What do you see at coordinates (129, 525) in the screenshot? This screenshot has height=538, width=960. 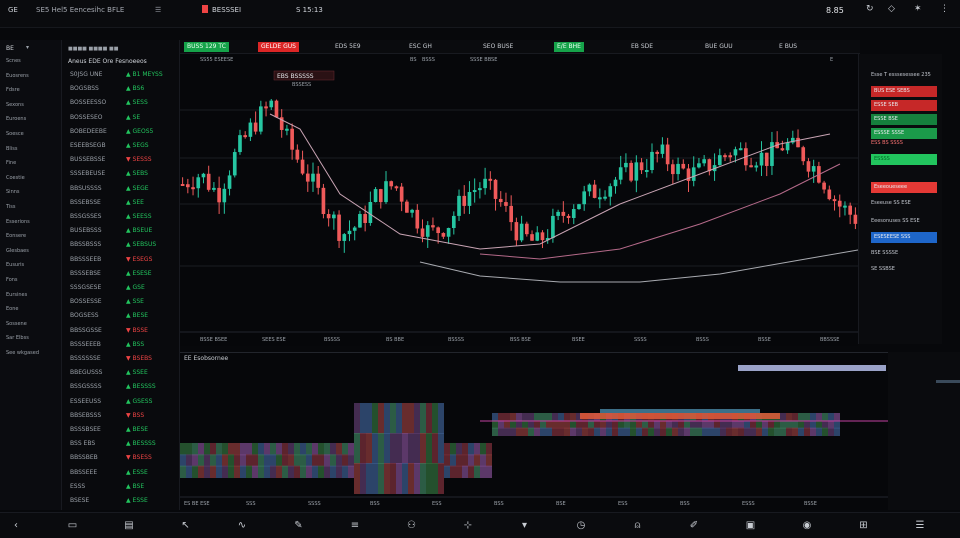 I see `chart-icon: ▤` at bounding box center [129, 525].